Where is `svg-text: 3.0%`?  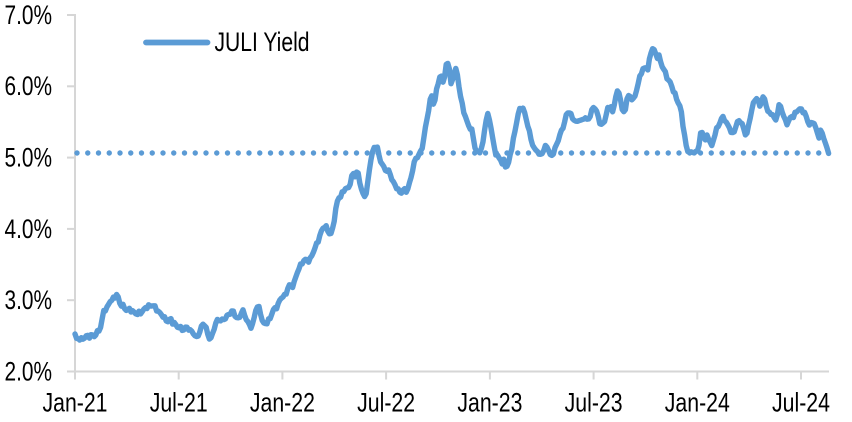
svg-text: 3.0% is located at coordinates (29, 300).